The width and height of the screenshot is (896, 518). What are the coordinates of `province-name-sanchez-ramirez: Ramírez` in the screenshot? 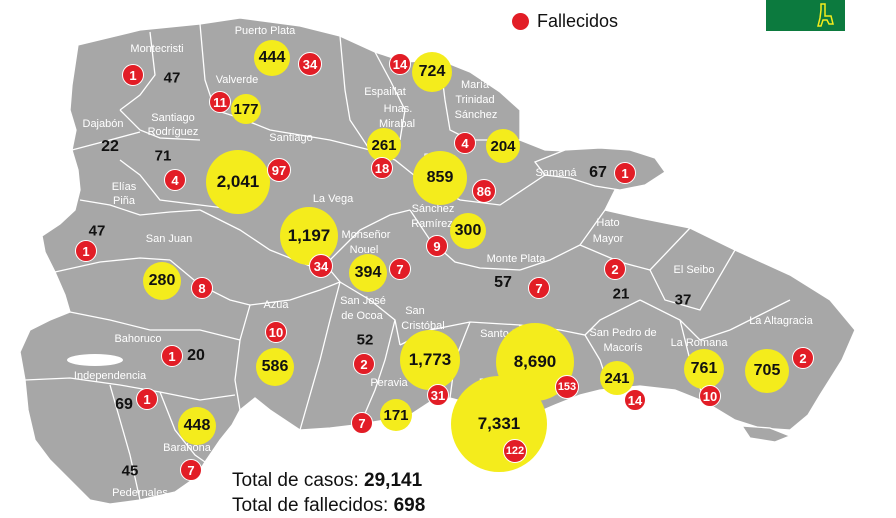 It's located at (432, 224).